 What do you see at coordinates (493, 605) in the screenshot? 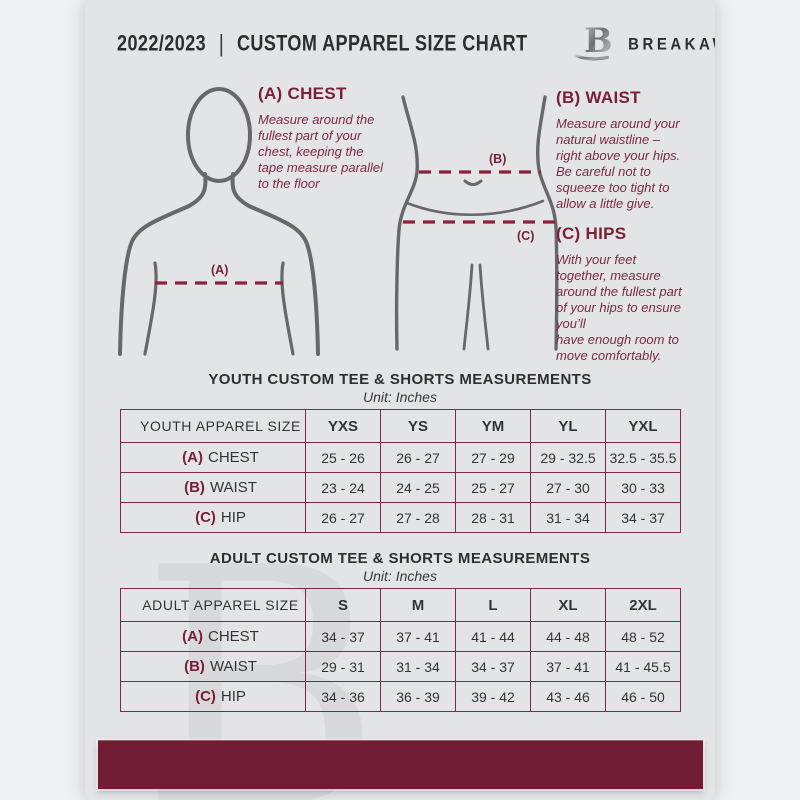
I see `size-col-l: L` at bounding box center [493, 605].